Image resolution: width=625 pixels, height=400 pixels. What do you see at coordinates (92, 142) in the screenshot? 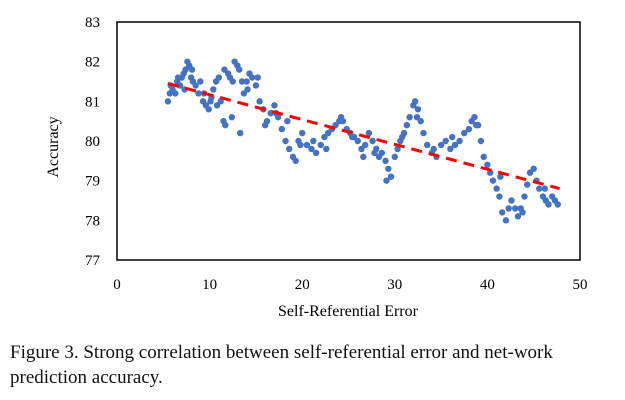
I see `y-tick-label: 80` at bounding box center [92, 142].